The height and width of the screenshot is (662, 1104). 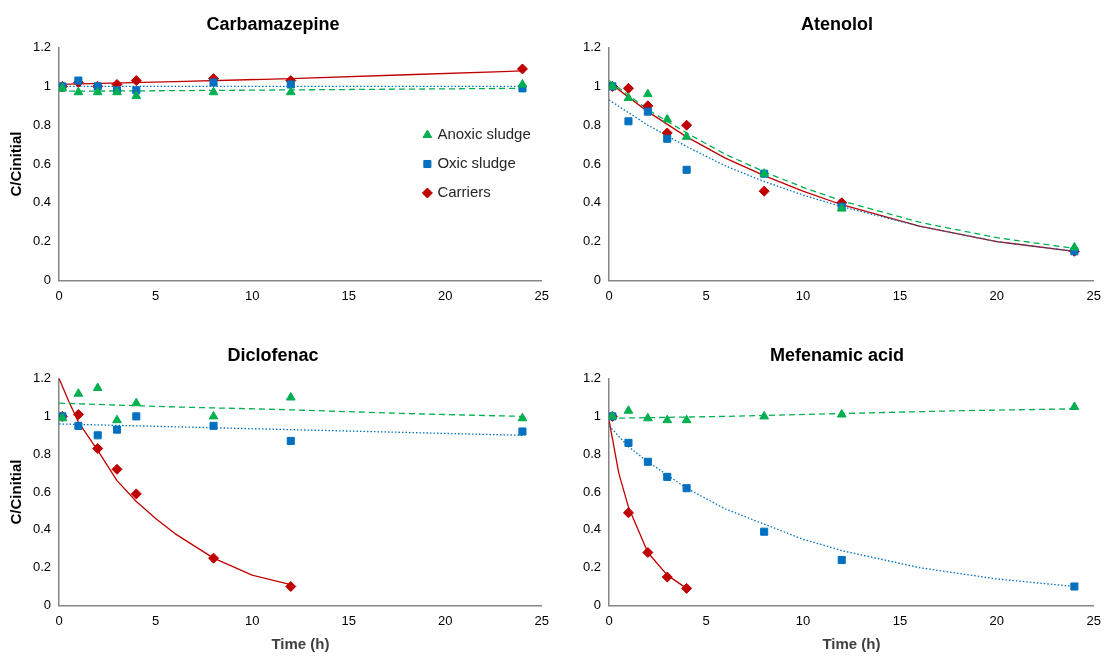 What do you see at coordinates (273, 23) in the screenshot?
I see `chart-title: Carbamazepine` at bounding box center [273, 23].